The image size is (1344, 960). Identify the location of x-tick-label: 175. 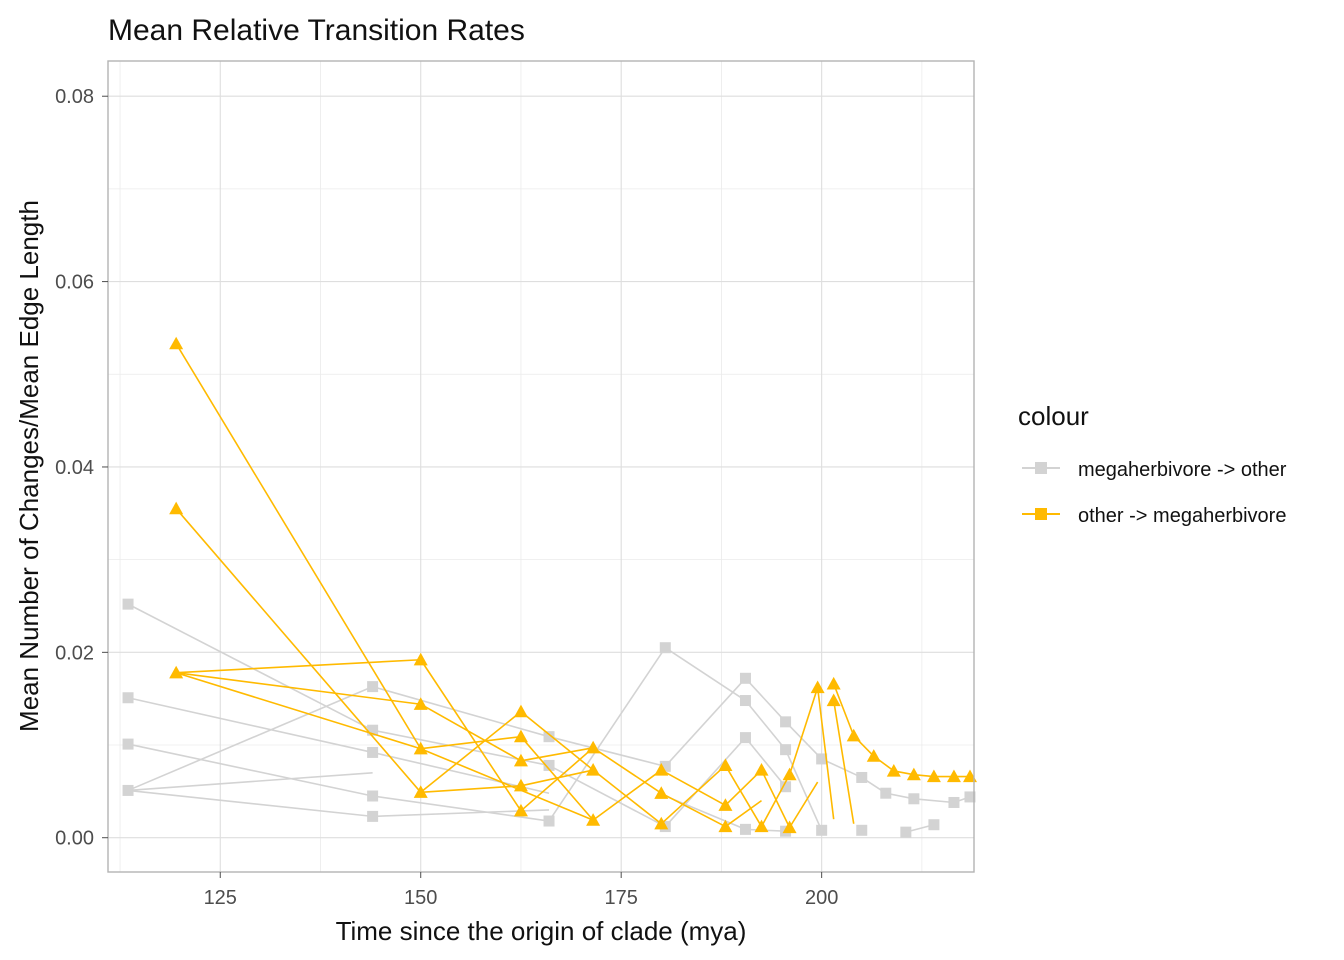
(620, 898).